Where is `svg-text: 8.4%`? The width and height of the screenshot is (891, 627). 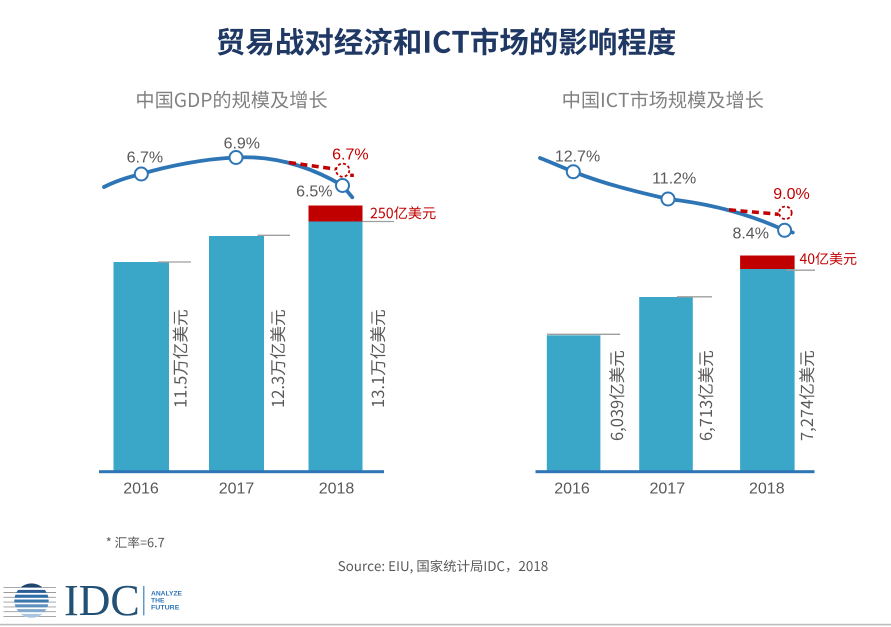
svg-text: 8.4% is located at coordinates (750, 234).